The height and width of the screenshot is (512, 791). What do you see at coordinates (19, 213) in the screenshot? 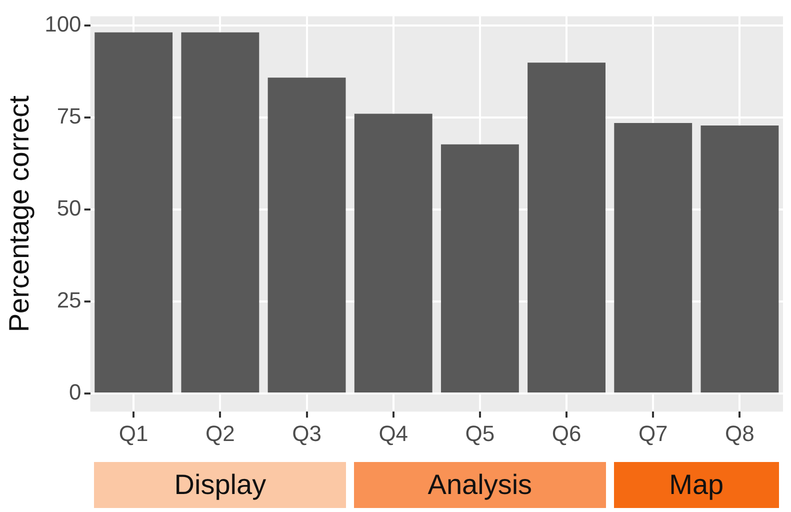
I see `y-axis-title: Percentage correct` at bounding box center [19, 213].